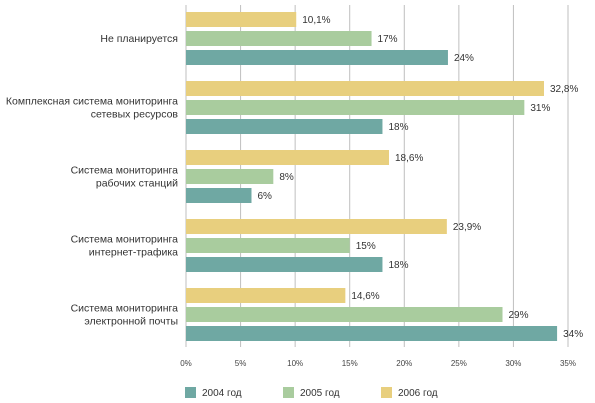 This screenshot has height=403, width=595. Describe the element at coordinates (388, 39) in the screenshot. I see `bar-value-label: 17%` at that location.